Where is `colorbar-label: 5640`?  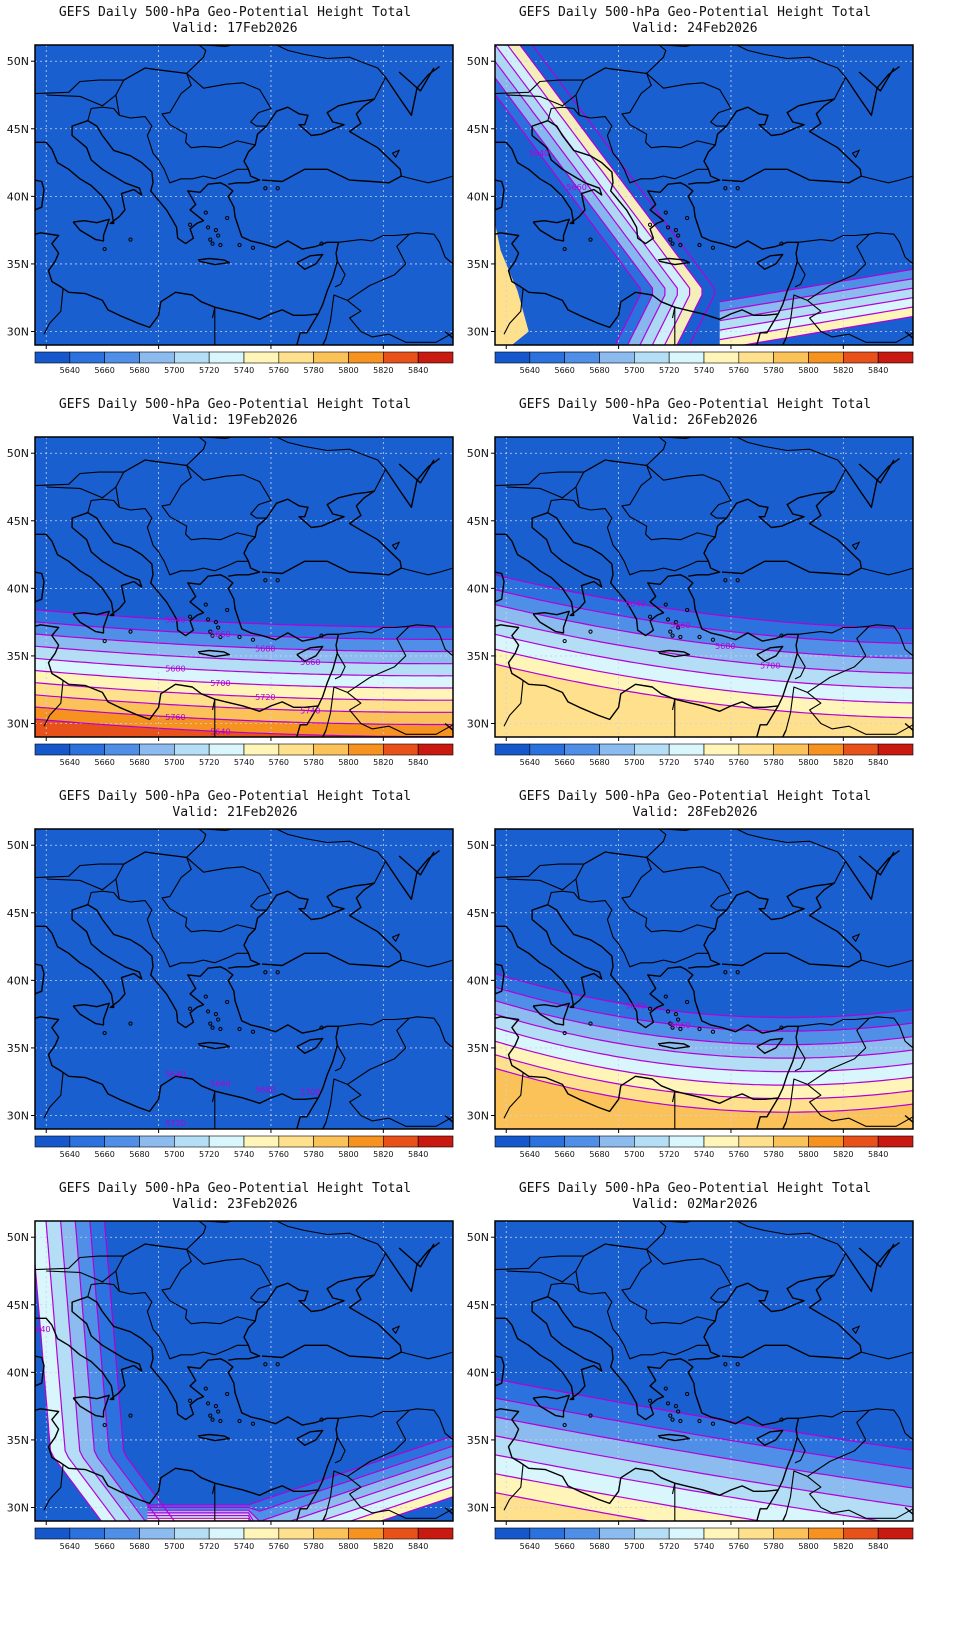 colorbar-label: 5640 is located at coordinates (530, 762).